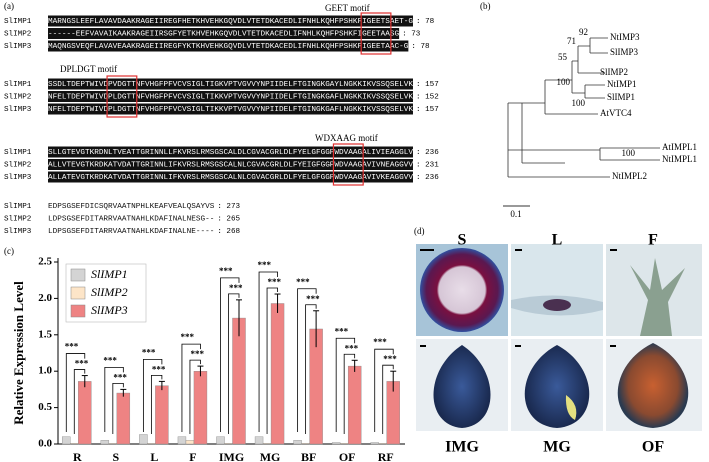 Image resolution: width=709 pixels, height=462 pixels. I want to click on y-tick-label: 0.5, so click(45, 407).